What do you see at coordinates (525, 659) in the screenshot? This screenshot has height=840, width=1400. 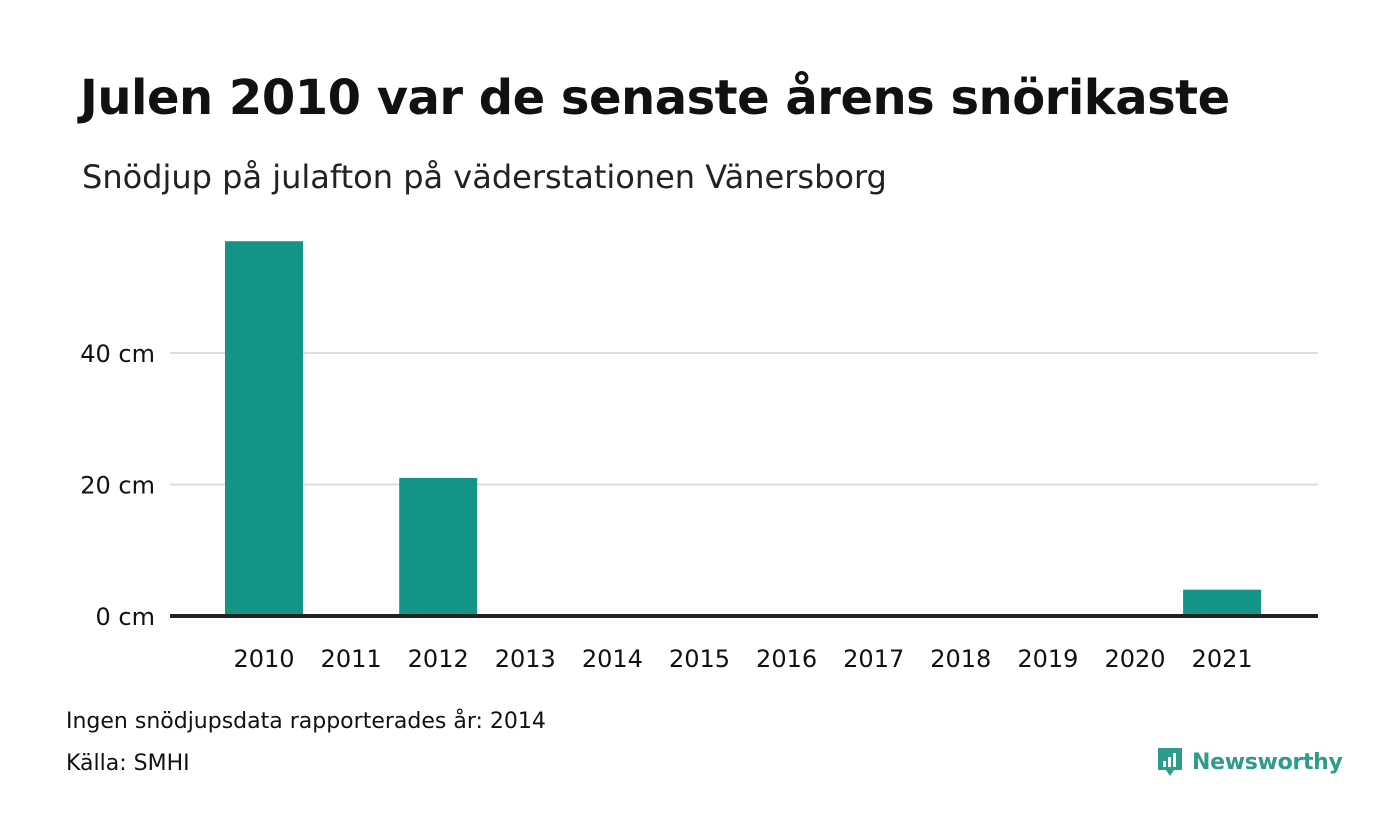 I see `x-tick-label: 2013` at bounding box center [525, 659].